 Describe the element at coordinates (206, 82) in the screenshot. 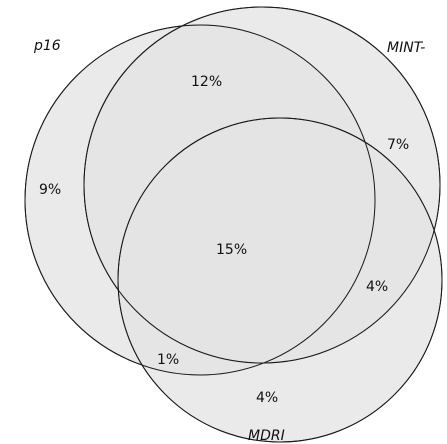

I see `region-p16-mint: 12%` at that location.